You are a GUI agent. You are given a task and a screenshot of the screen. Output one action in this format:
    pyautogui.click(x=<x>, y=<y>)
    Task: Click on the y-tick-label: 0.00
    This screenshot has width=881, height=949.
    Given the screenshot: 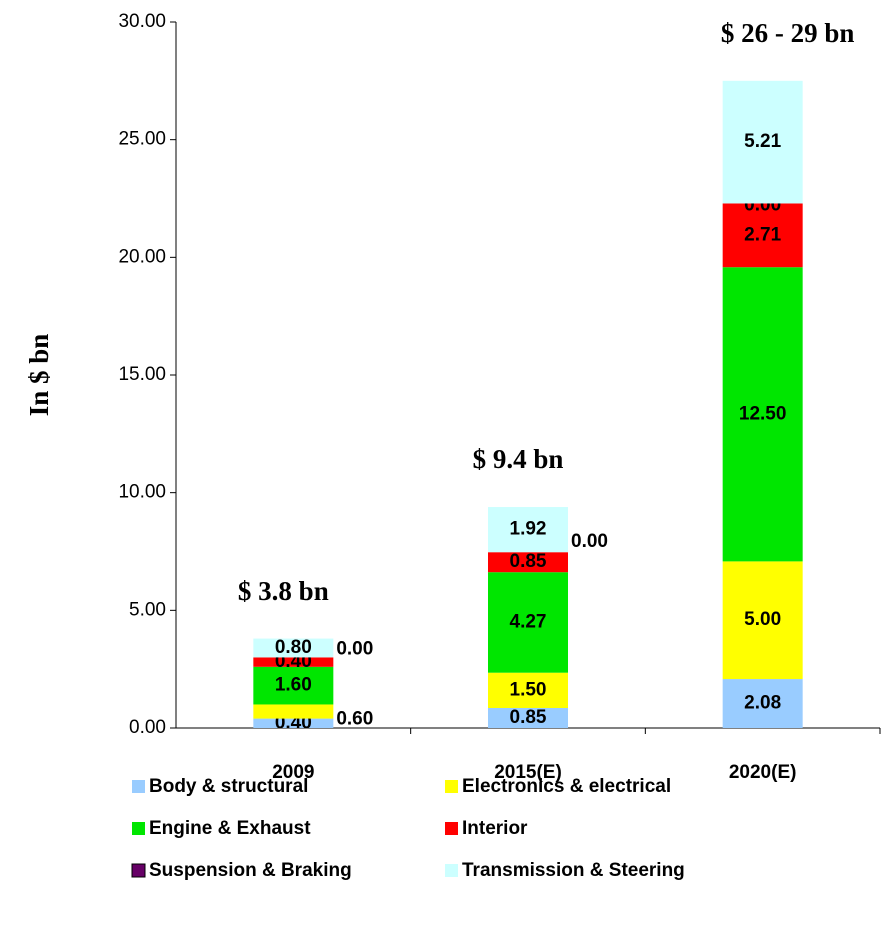 What is the action you would take?
    pyautogui.click(x=147, y=727)
    